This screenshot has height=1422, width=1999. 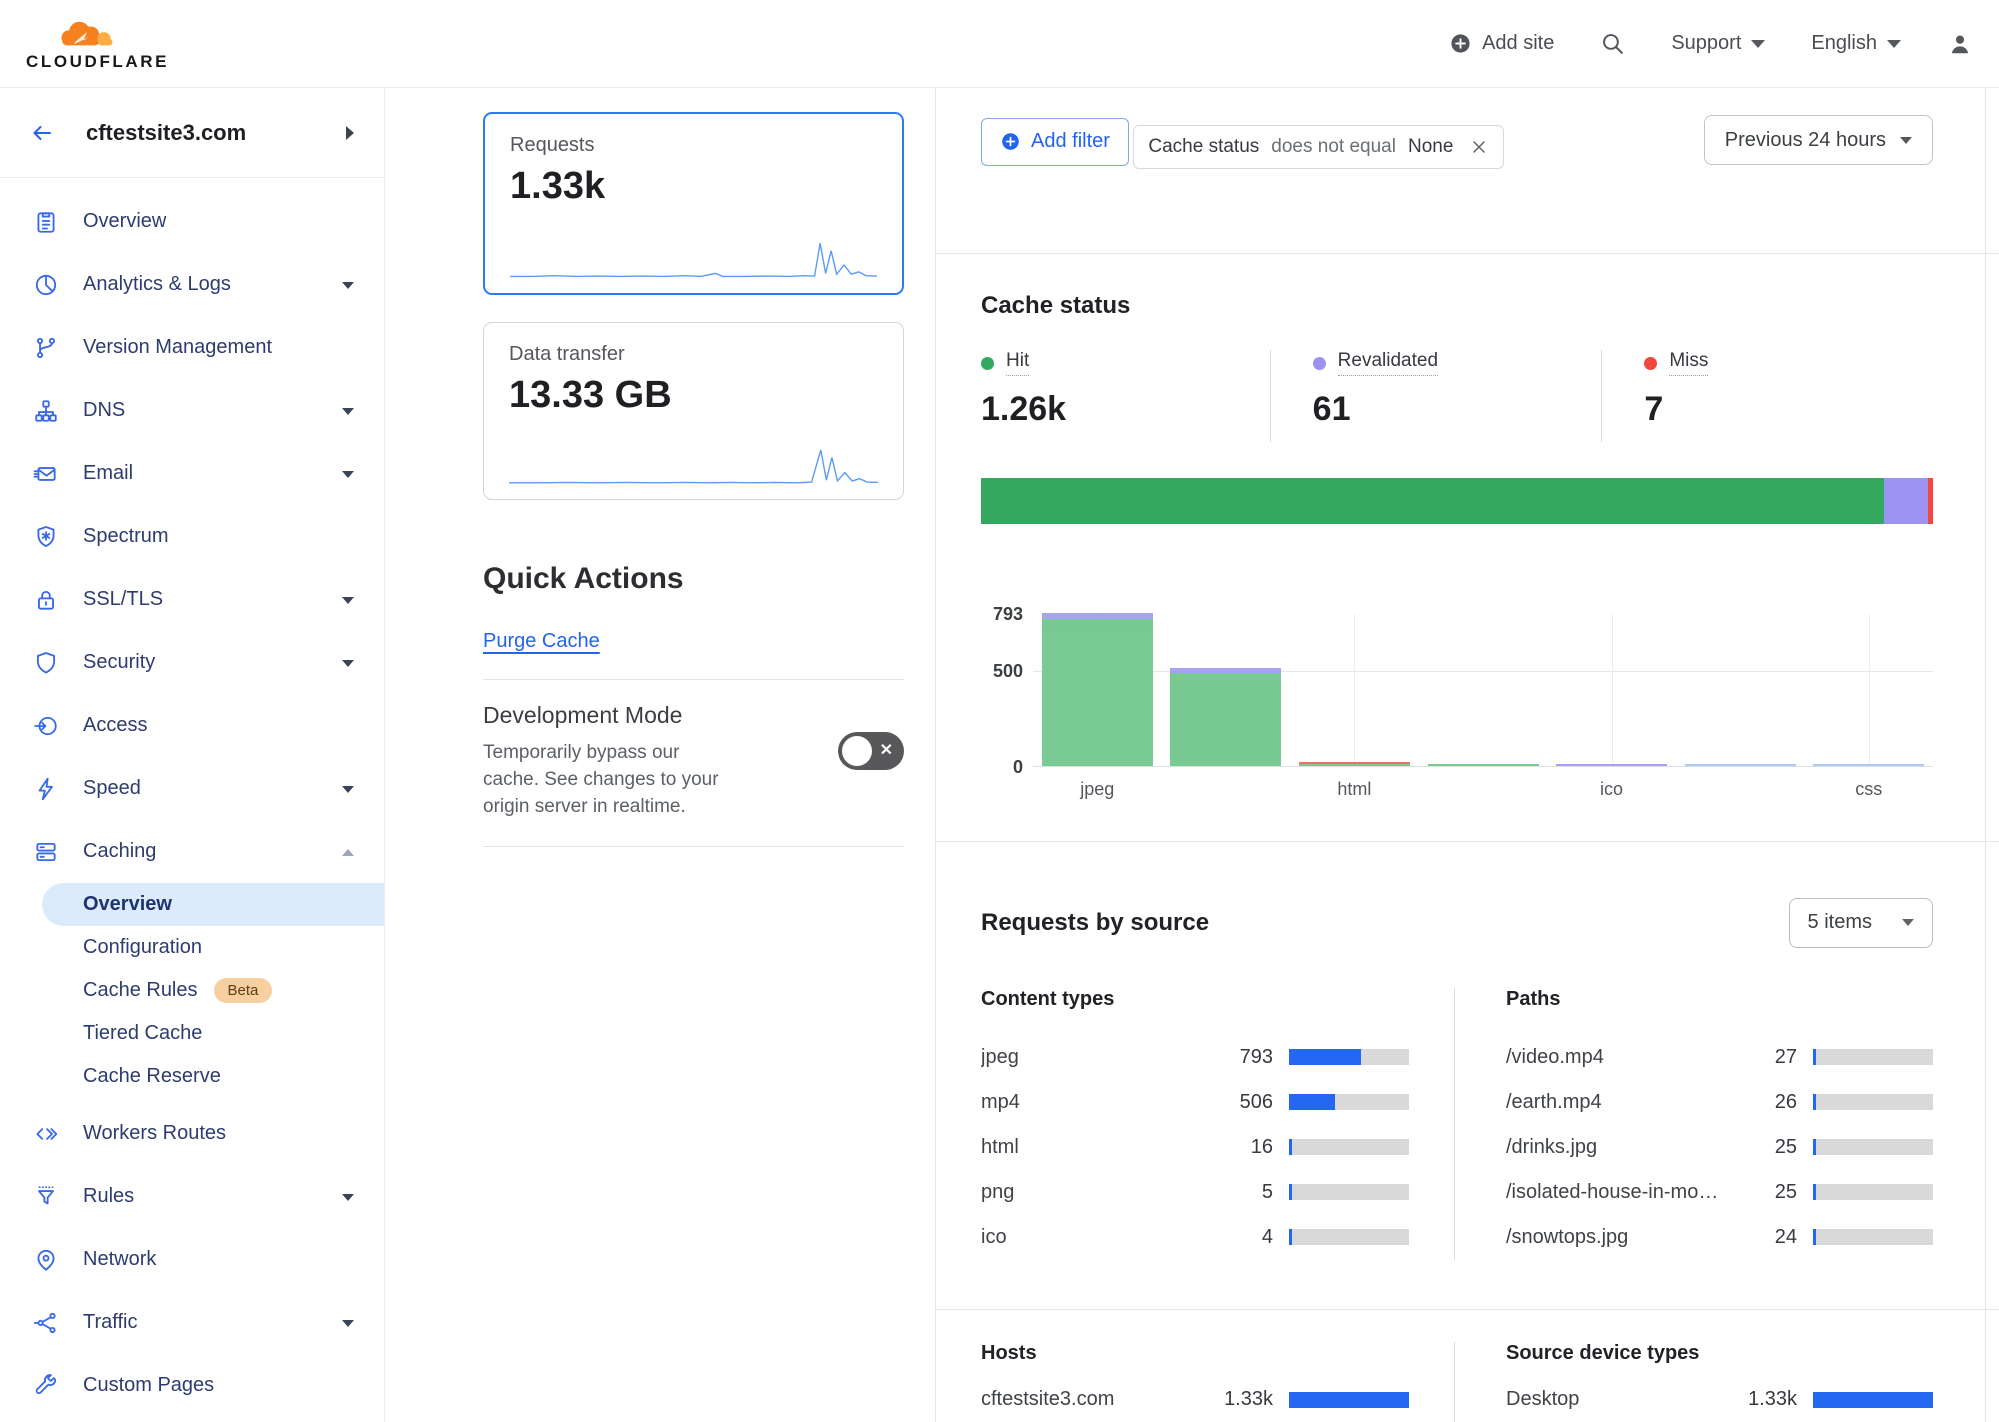 I want to click on sidebar-item-label: Security, so click(x=119, y=662).